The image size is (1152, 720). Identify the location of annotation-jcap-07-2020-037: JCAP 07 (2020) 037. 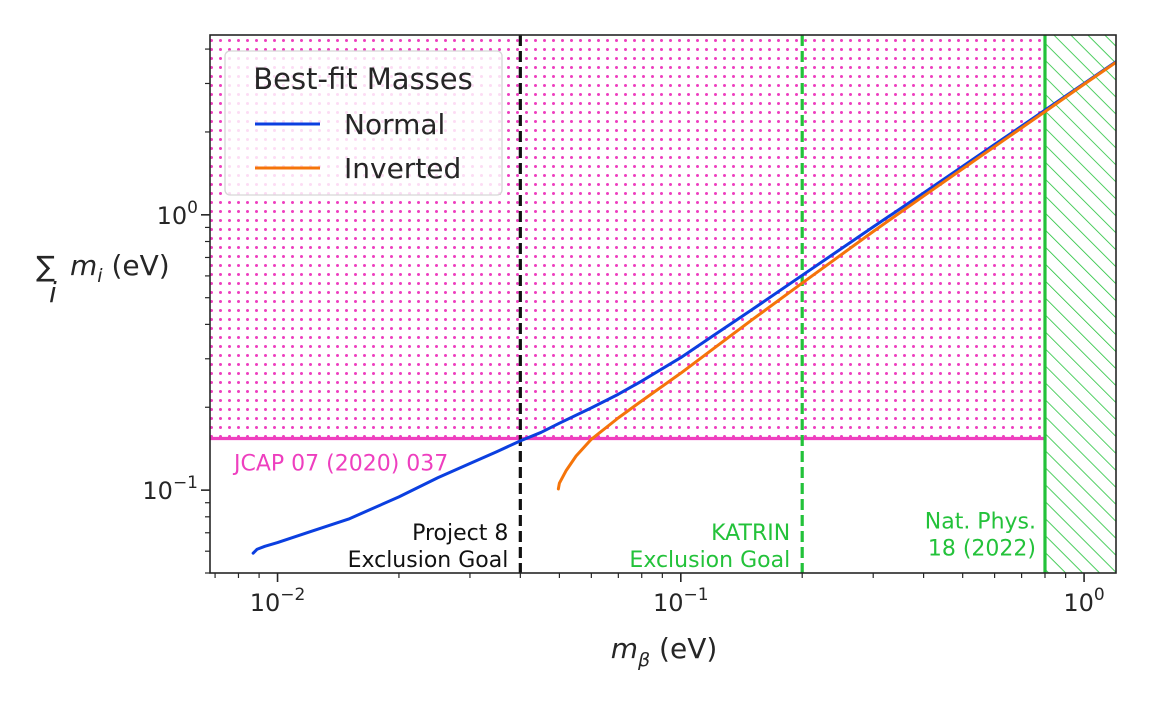
(340, 463).